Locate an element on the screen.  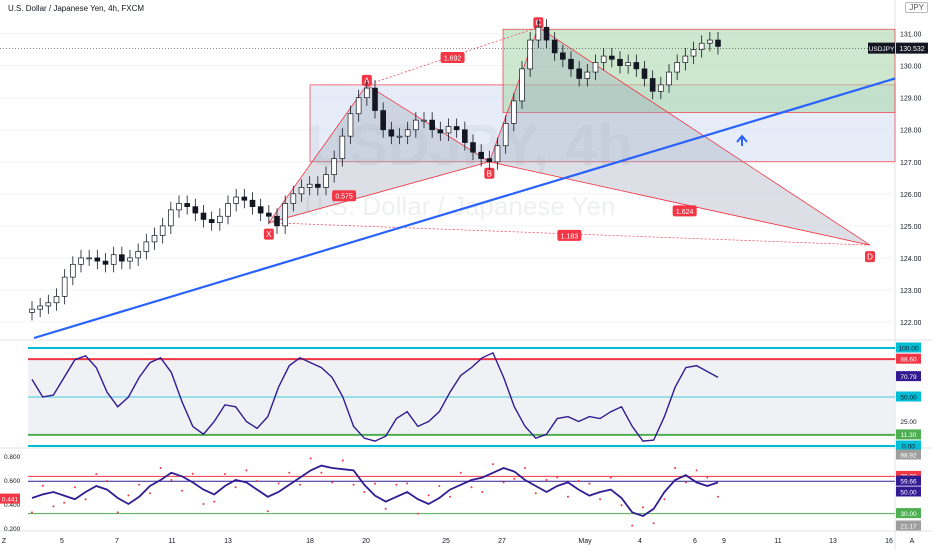
currency-badge: JPY is located at coordinates (916, 7).